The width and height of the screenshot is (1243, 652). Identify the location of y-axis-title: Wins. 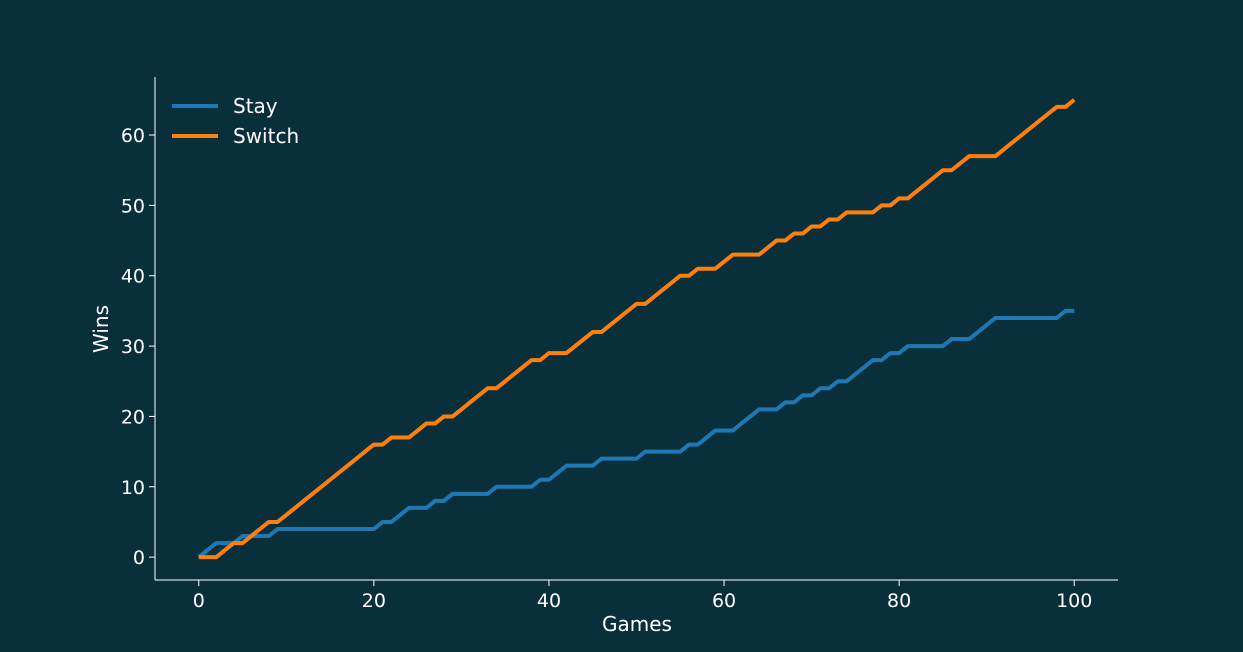
(101, 329).